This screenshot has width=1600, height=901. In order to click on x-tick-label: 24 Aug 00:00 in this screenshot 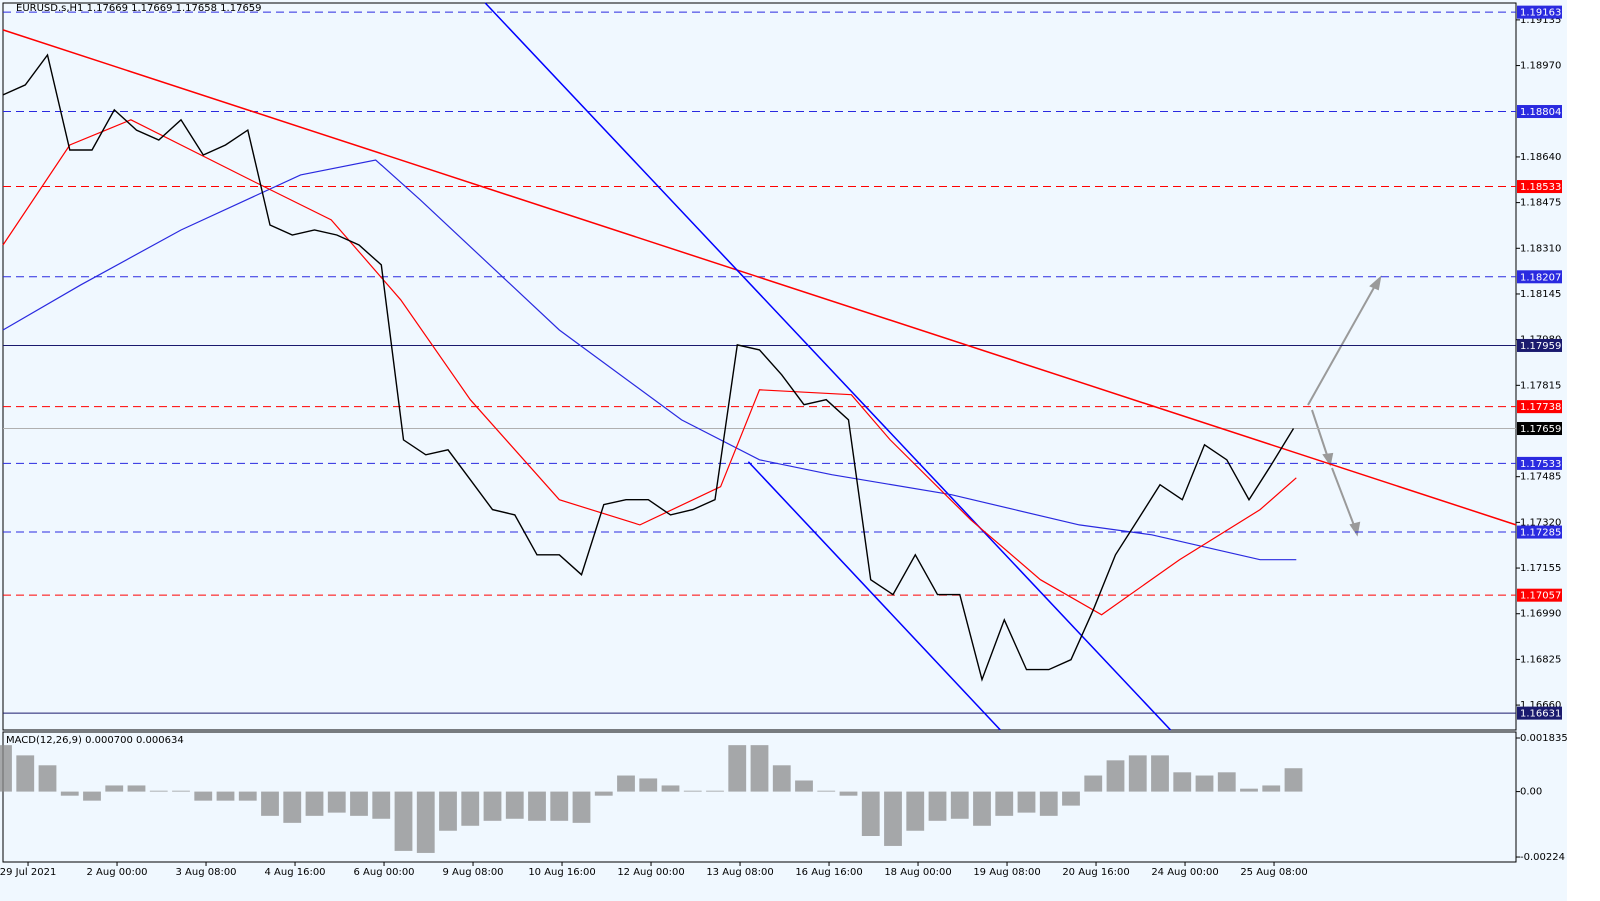, I will do `click(1184, 872)`.